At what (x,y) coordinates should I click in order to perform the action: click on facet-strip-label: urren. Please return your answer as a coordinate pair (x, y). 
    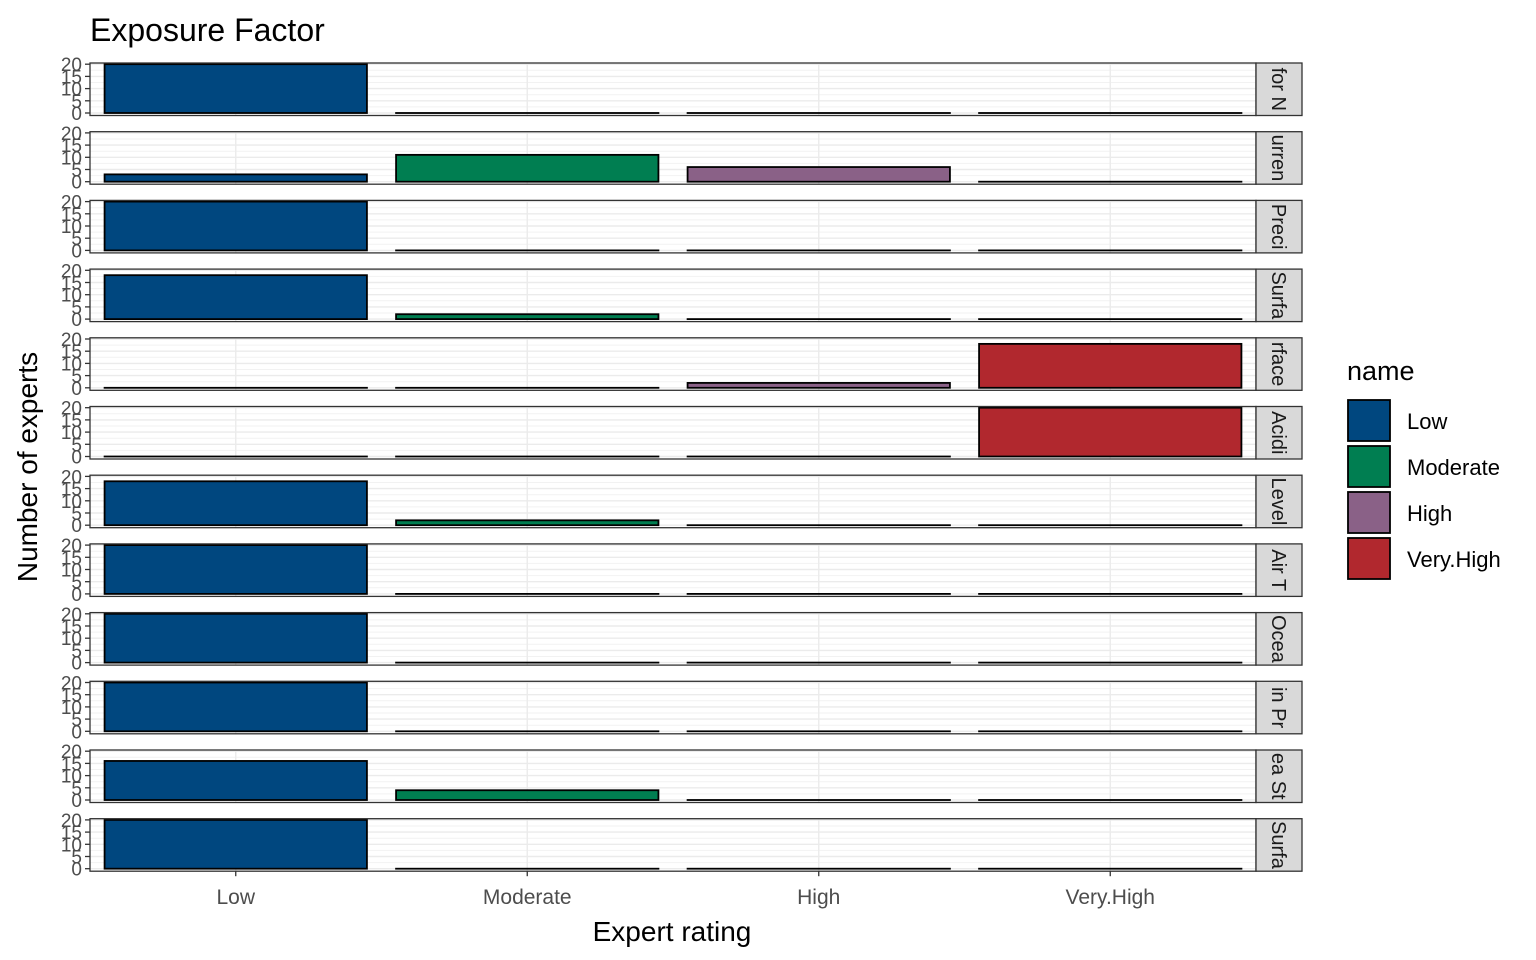
    Looking at the image, I should click on (1278, 158).